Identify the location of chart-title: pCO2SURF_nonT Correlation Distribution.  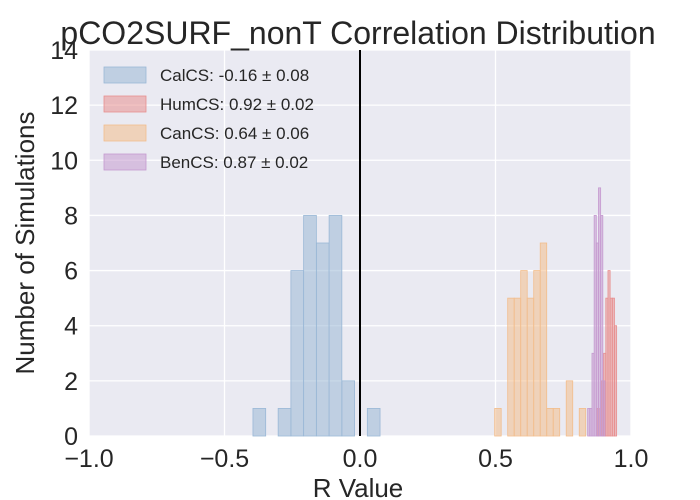
(357, 33).